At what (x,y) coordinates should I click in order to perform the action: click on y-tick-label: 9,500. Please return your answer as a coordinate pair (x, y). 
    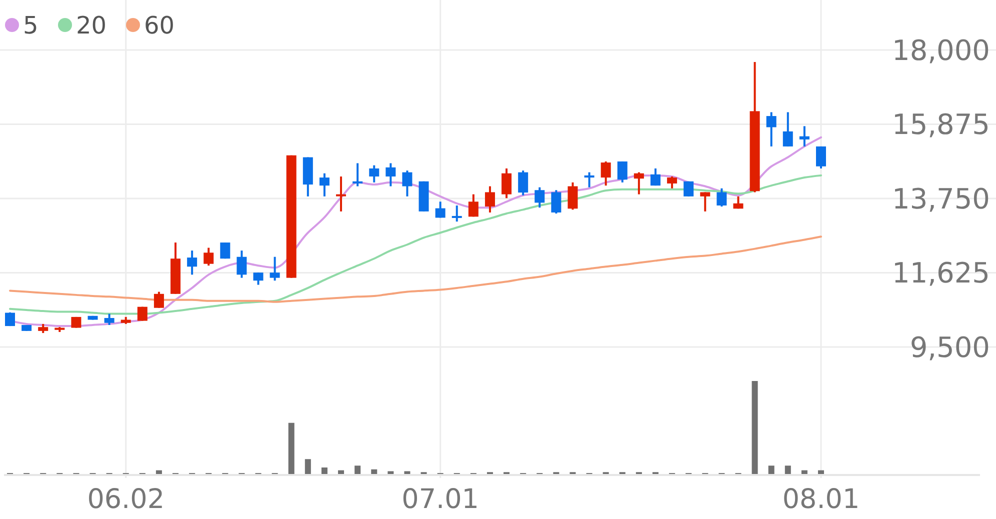
    Looking at the image, I should click on (950, 347).